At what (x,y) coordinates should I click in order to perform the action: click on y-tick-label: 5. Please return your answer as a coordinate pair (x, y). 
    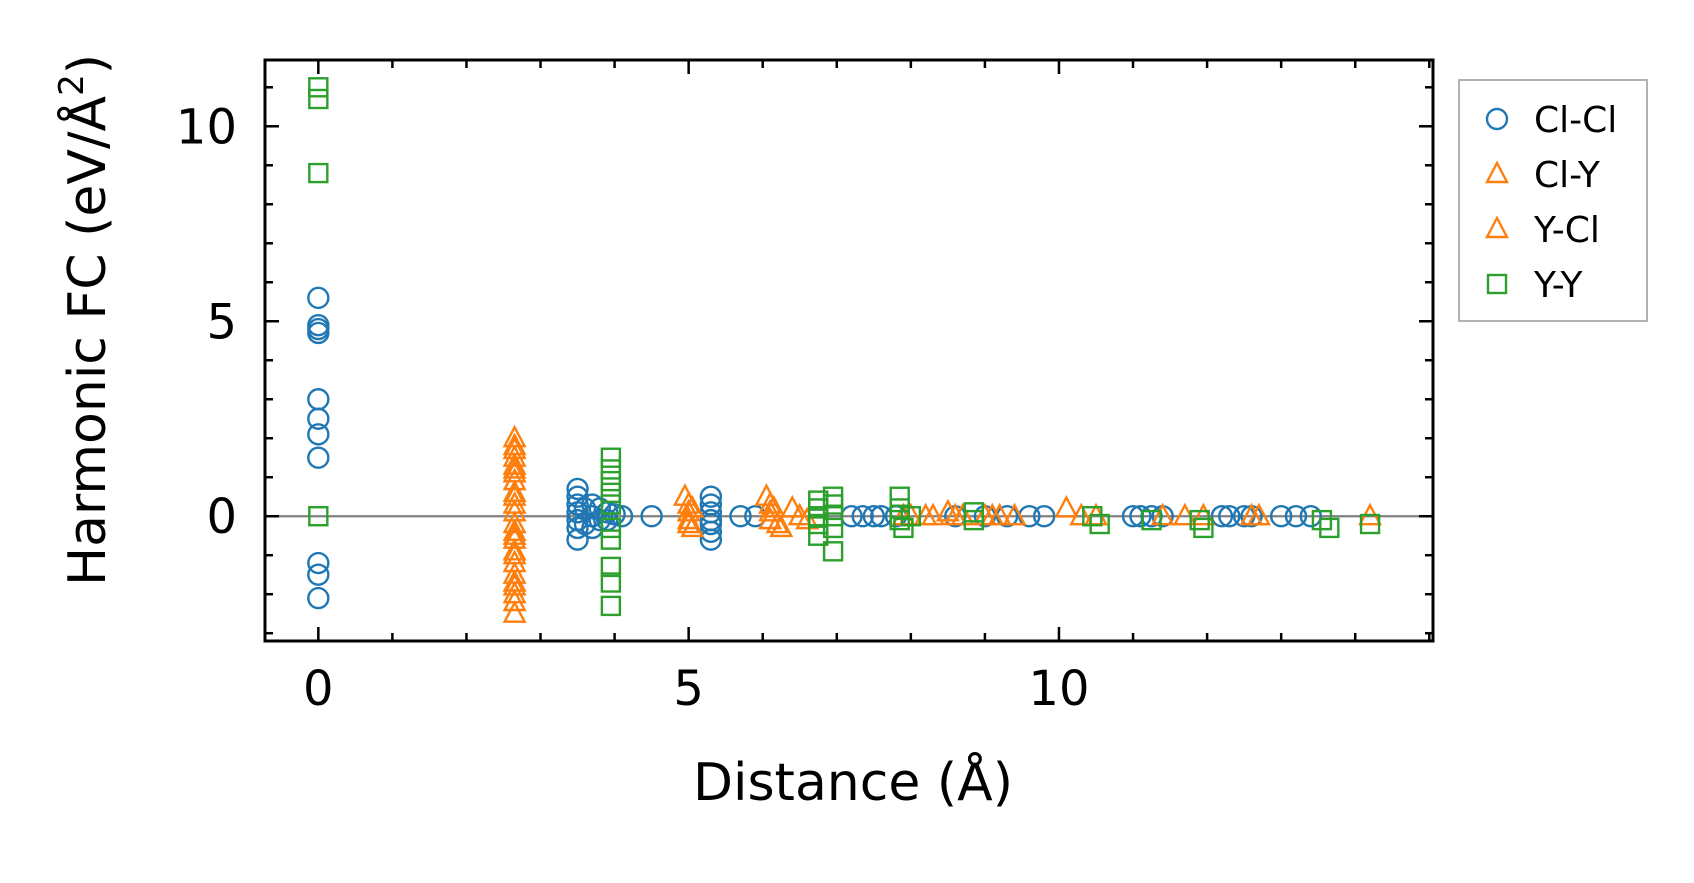
    Looking at the image, I should click on (221, 322).